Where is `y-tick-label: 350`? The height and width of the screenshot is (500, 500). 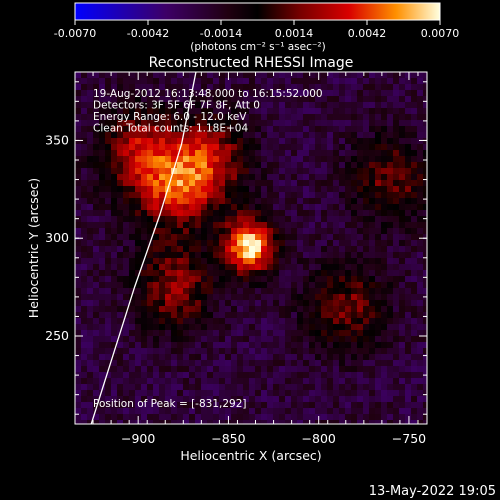 y-tick-label: 350 is located at coordinates (57, 139).